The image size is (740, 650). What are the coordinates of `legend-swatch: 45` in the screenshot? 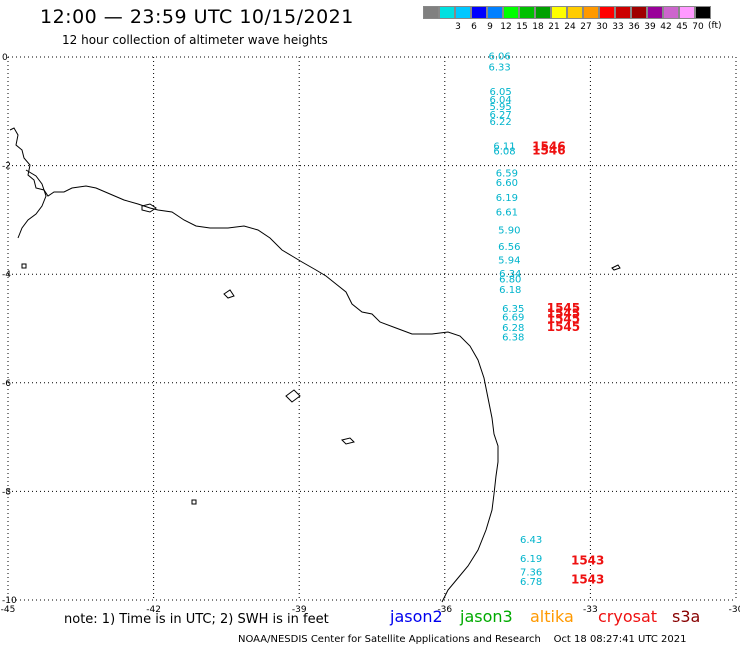 It's located at (675, 19).